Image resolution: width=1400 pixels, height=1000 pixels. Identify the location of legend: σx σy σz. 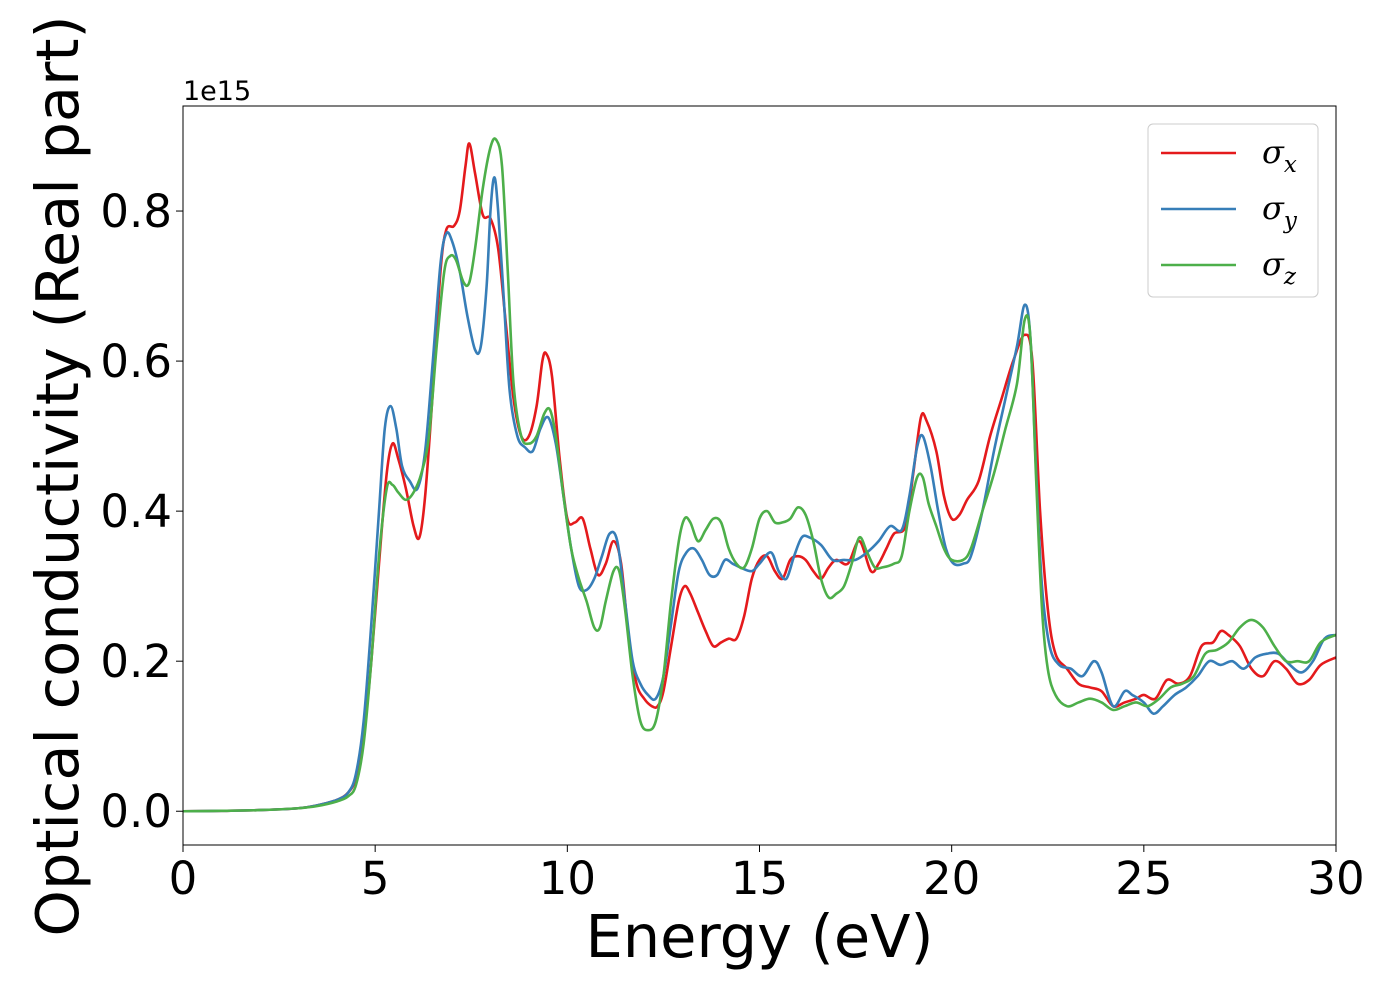
(1233, 210).